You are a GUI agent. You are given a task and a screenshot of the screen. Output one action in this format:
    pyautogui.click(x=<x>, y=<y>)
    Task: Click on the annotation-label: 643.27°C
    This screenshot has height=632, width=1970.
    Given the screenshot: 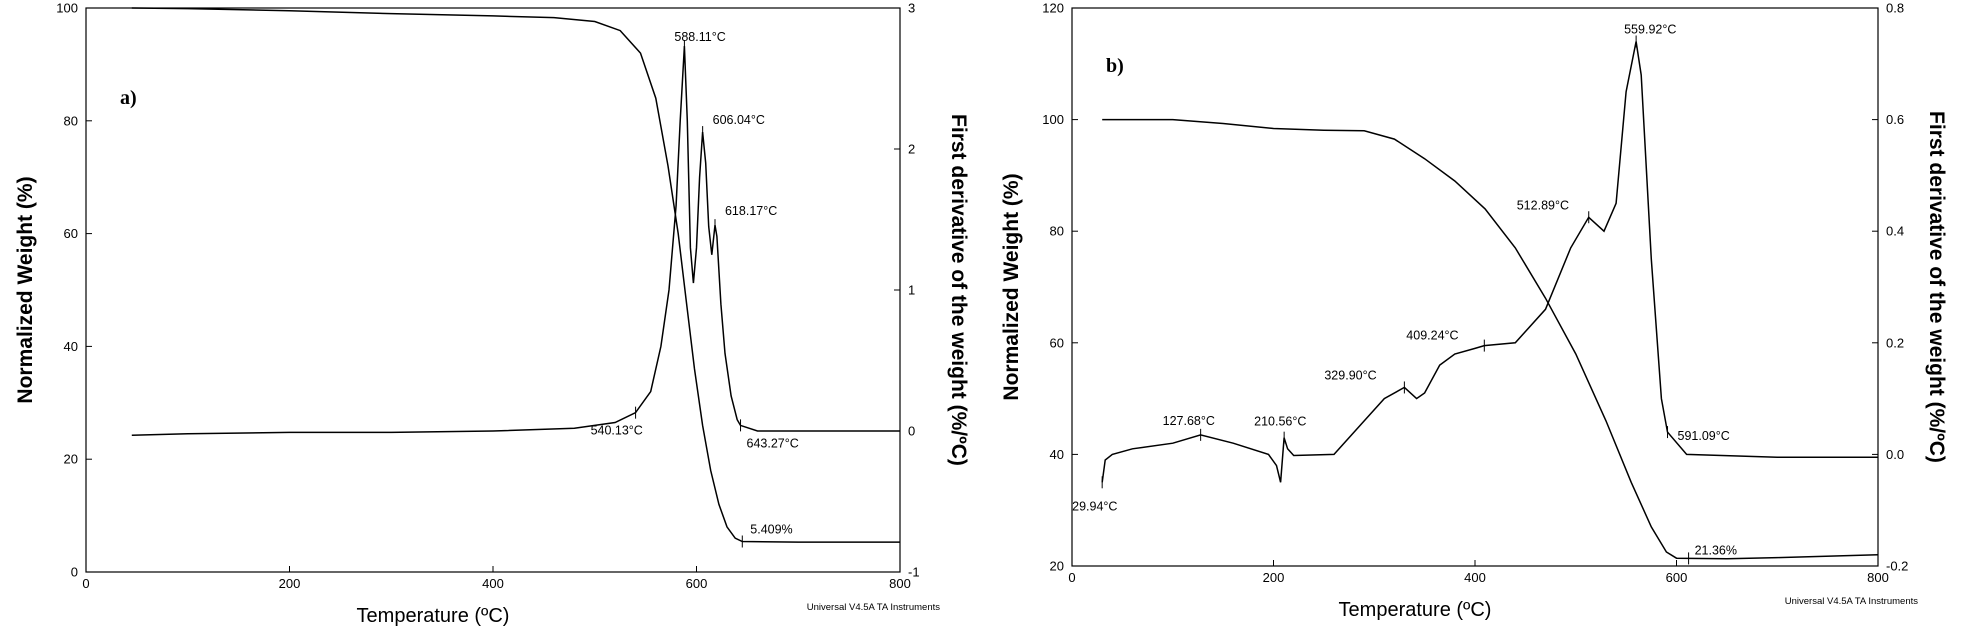 What is the action you would take?
    pyautogui.click(x=773, y=443)
    